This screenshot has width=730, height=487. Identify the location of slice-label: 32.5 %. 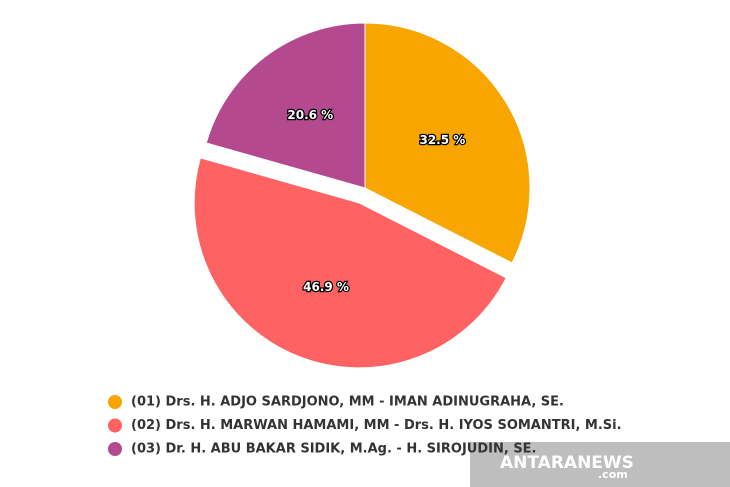
(442, 140).